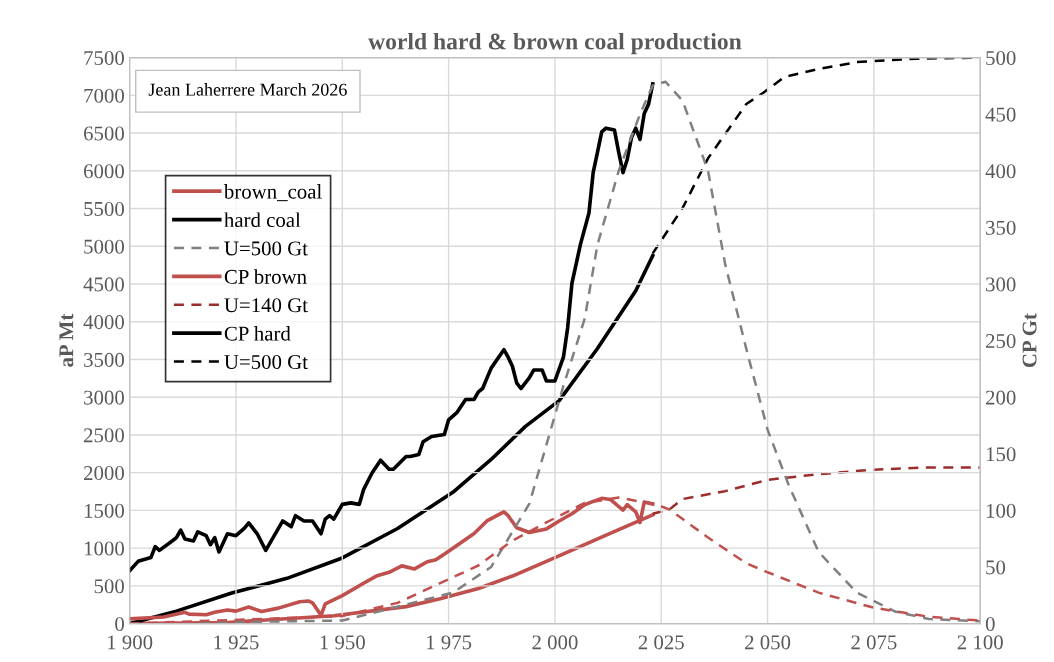 The width and height of the screenshot is (1054, 662). What do you see at coordinates (1001, 58) in the screenshot?
I see `y2-tick-label: 500` at bounding box center [1001, 58].